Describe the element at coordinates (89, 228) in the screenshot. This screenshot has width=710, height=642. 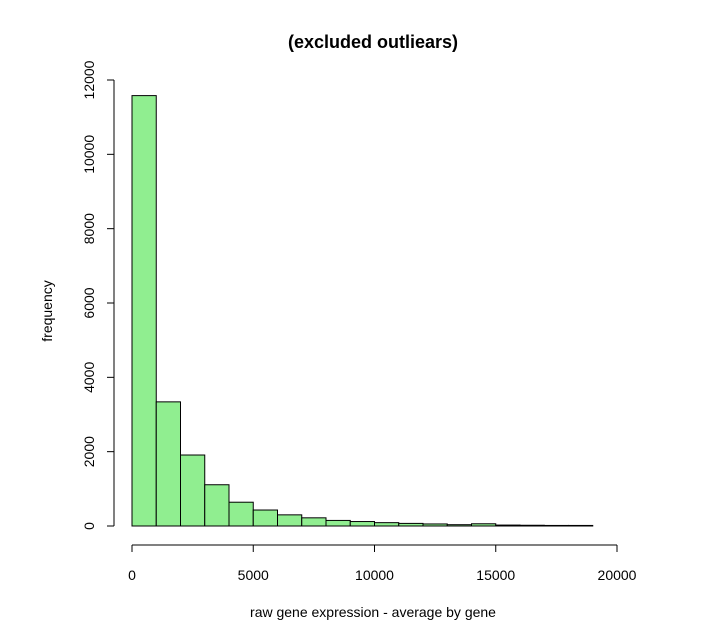
I see `y-tick-label: 8000` at that location.